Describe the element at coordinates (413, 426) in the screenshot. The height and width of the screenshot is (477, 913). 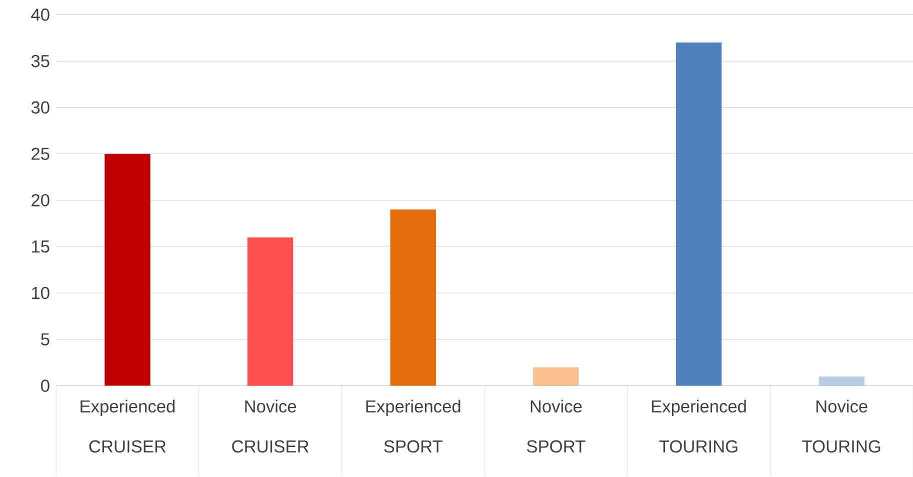
I see `category-label: Experienced SPORT` at that location.